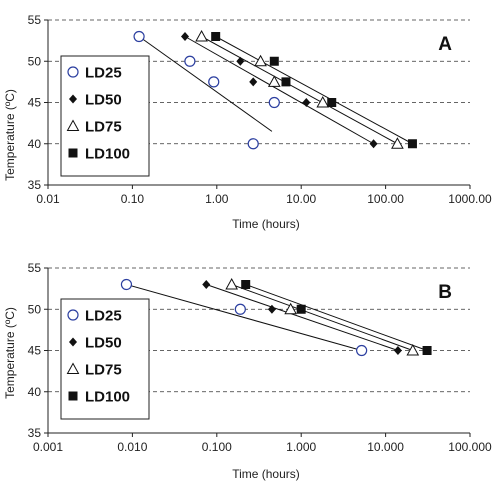 The height and width of the screenshot is (483, 496). I want to click on panel-b-label: B, so click(445, 292).